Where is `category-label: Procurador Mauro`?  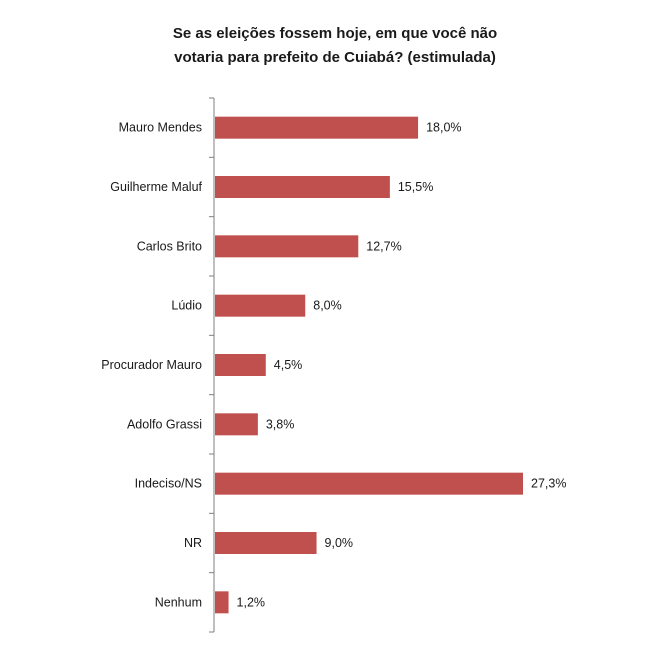
category-label: Procurador Mauro is located at coordinates (151, 365).